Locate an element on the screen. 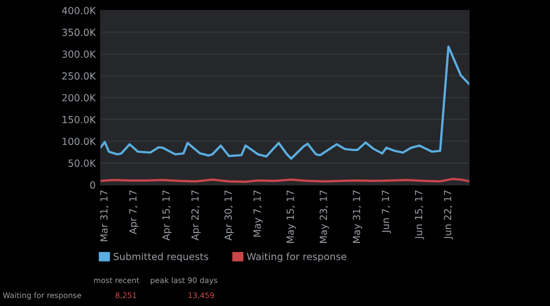 The image size is (550, 306). y-tick-label: 250.0K is located at coordinates (79, 76).